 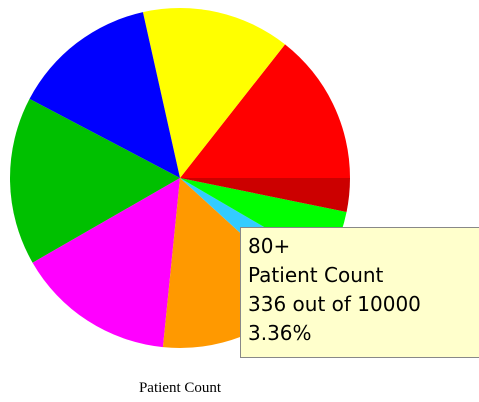 What do you see at coordinates (180, 388) in the screenshot?
I see `chart-title: Patient Count` at bounding box center [180, 388].